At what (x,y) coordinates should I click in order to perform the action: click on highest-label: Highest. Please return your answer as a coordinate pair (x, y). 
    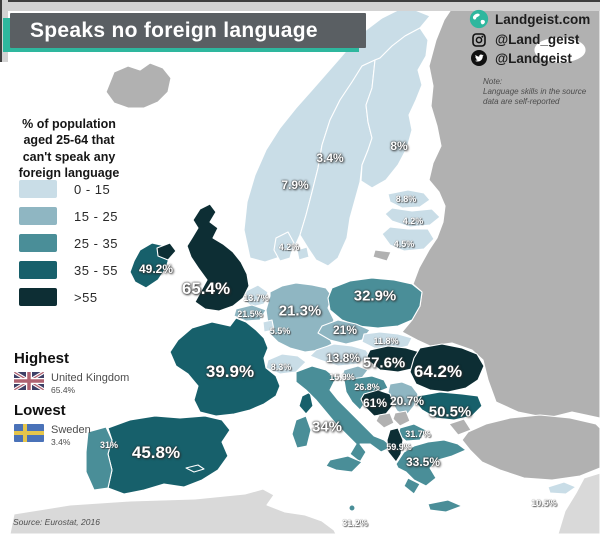
    Looking at the image, I should click on (42, 358).